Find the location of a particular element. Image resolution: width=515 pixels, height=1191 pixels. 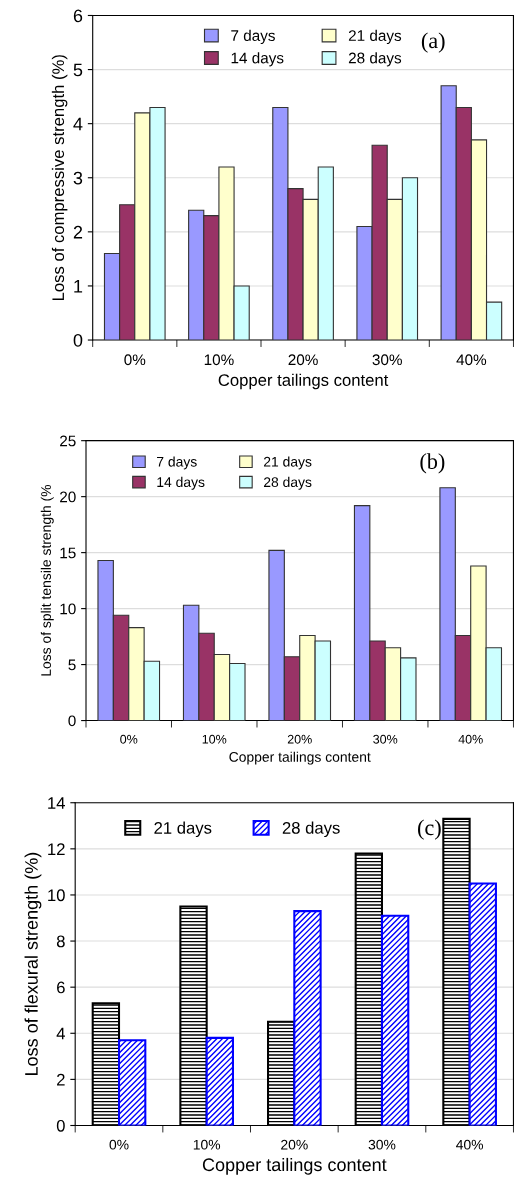

y-axis-title: Loss of compressive strength (%) is located at coordinates (59, 178).